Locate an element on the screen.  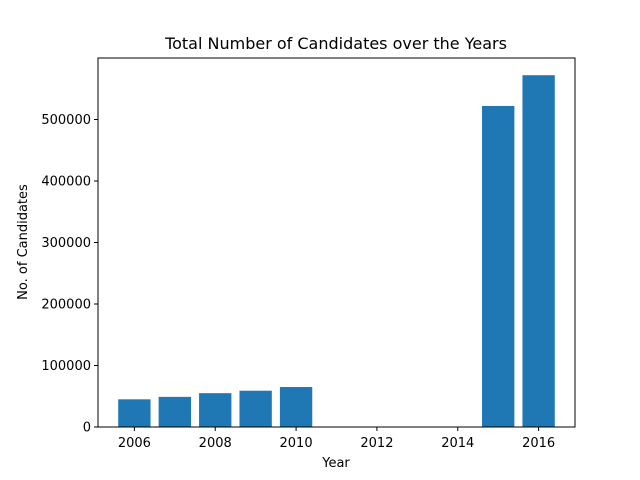
bar-2015 is located at coordinates (498, 266).